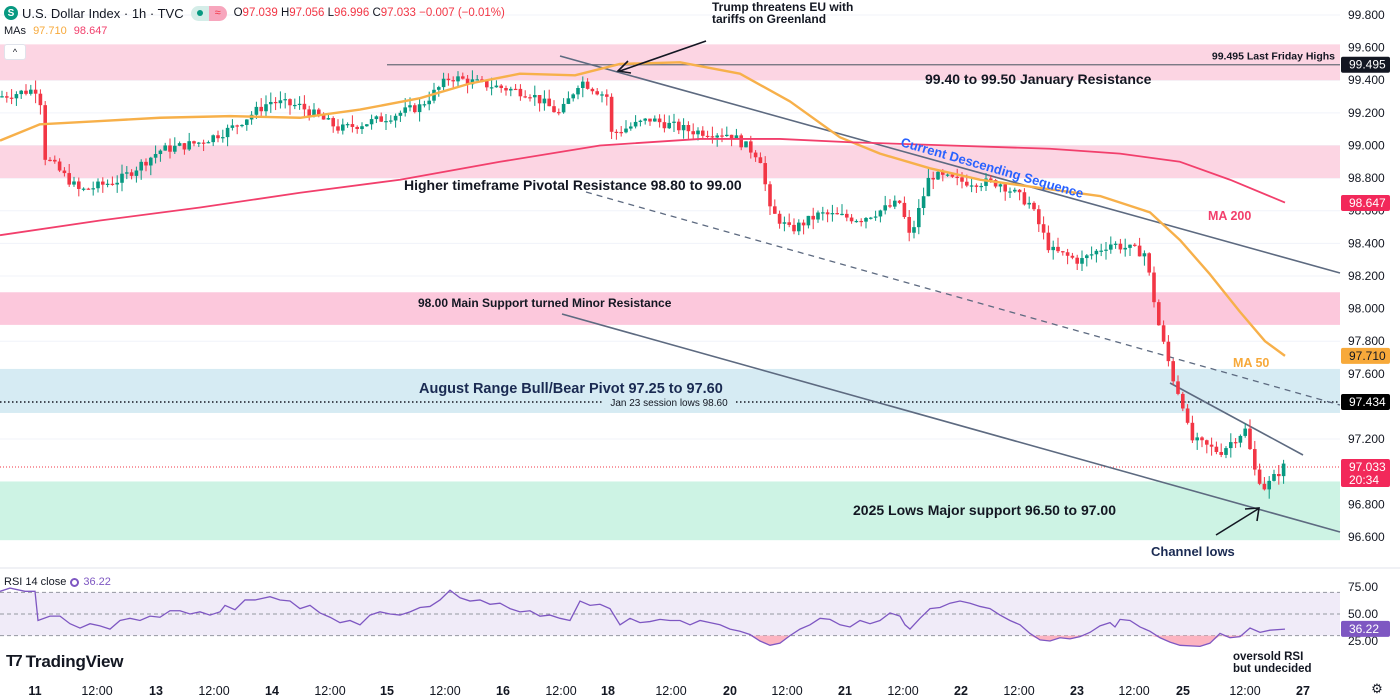 This screenshot has width=1400, height=700. I want to click on ma200-price-label, so click(1365, 203).